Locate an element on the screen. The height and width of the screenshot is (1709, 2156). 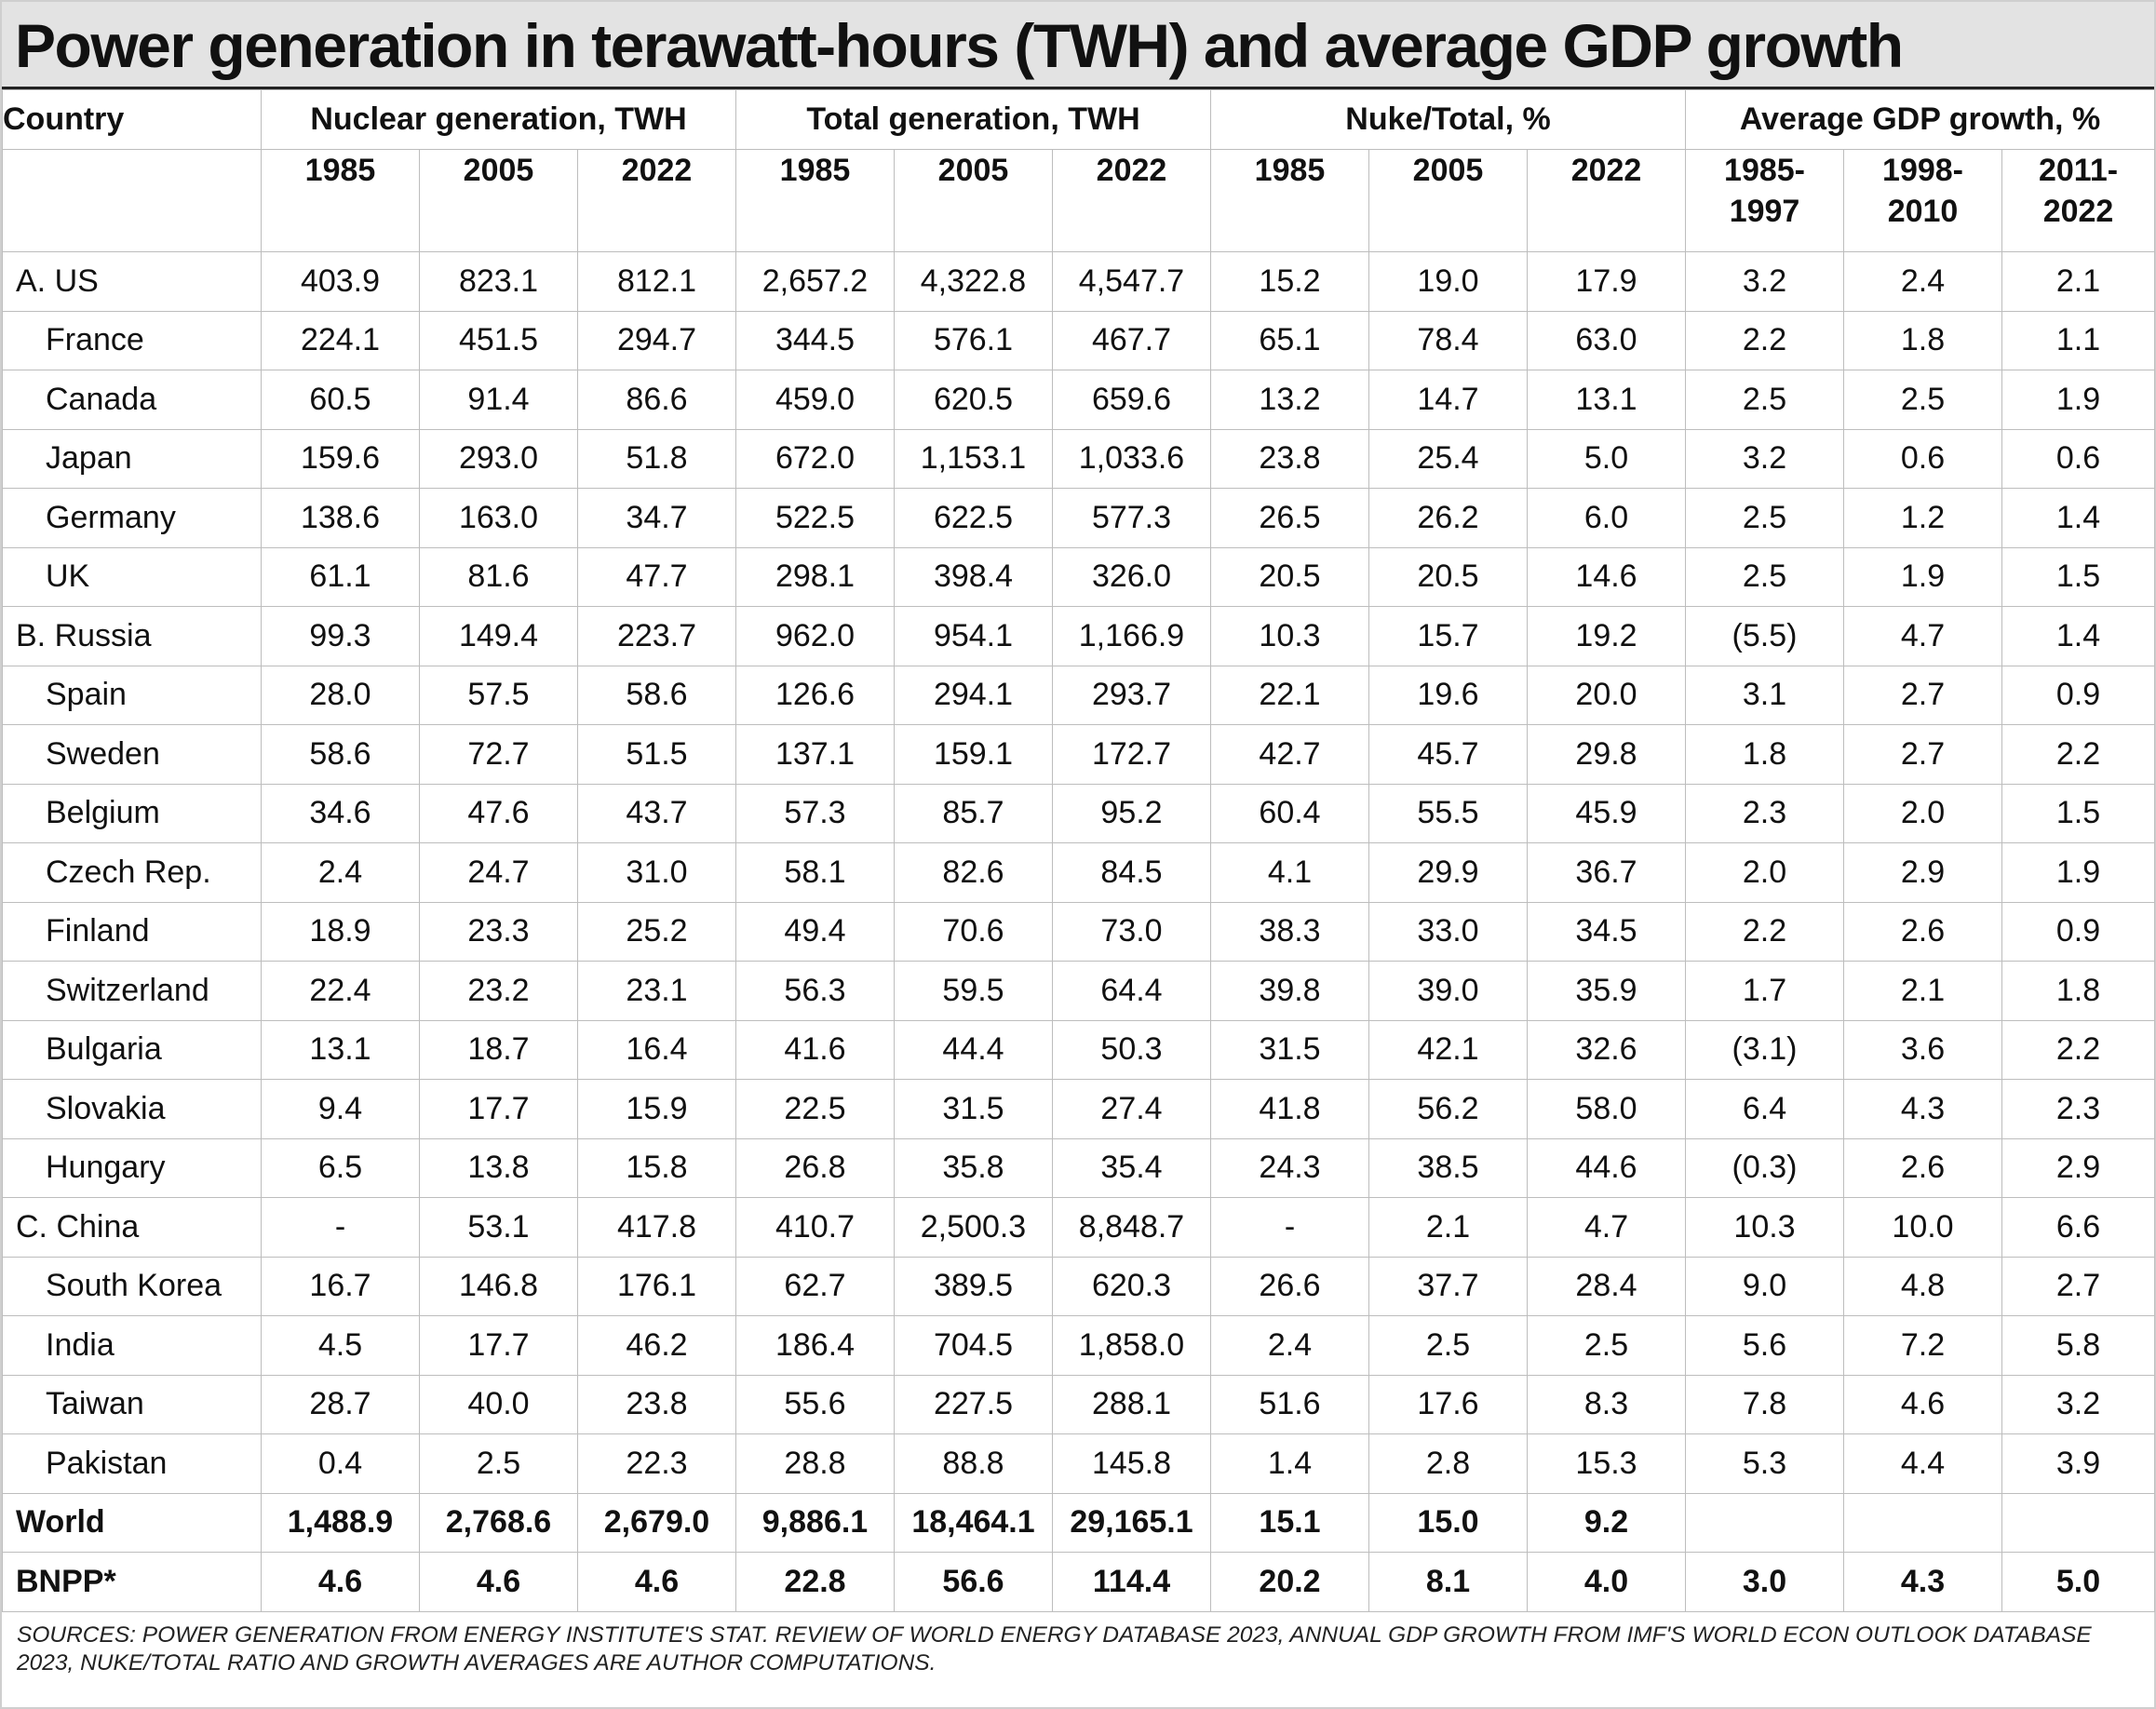
value-cell: 522.5 is located at coordinates (815, 518).